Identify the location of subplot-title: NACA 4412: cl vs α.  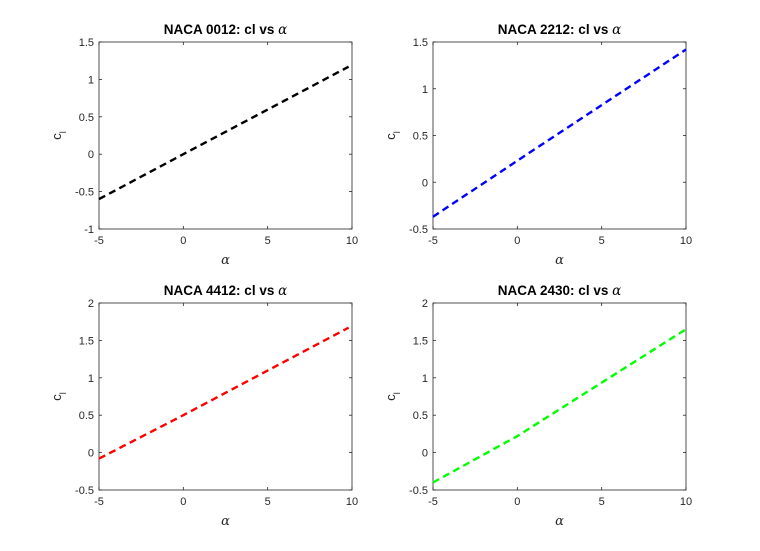
(225, 291).